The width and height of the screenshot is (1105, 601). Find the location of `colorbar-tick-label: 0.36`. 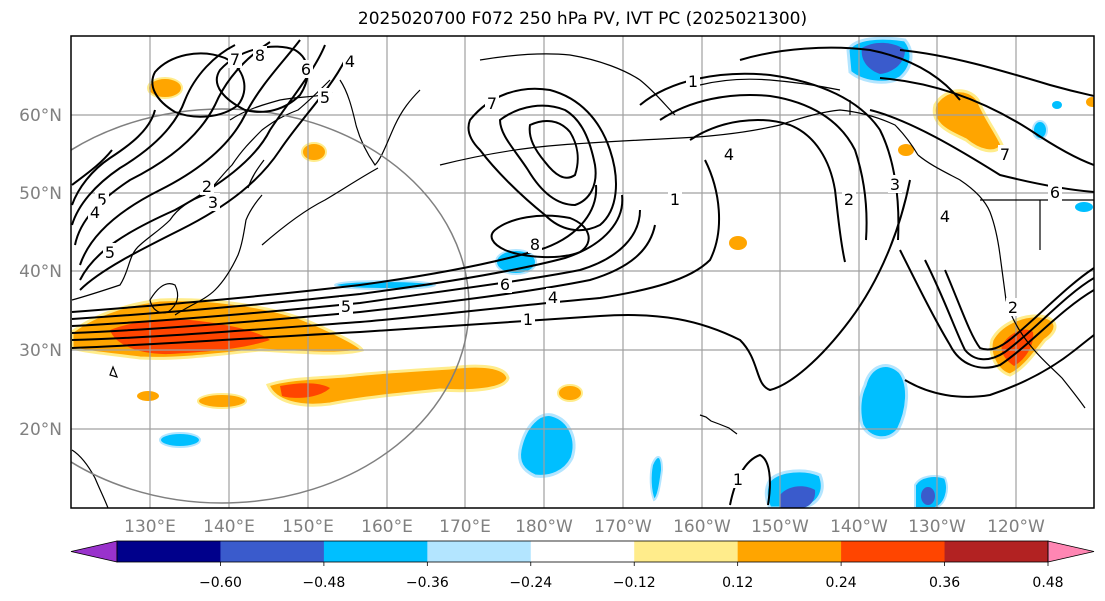

colorbar-tick-label: 0.36 is located at coordinates (944, 583).